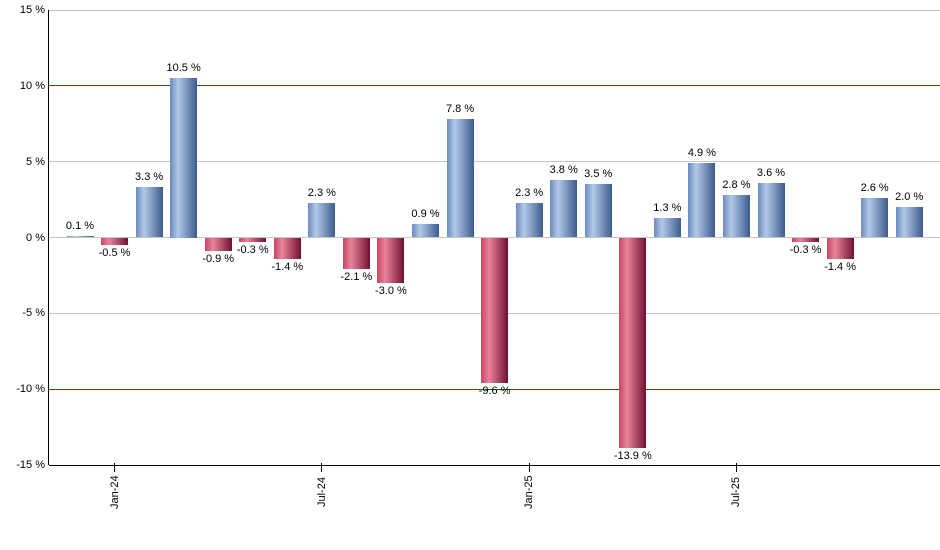 This screenshot has width=940, height=550. What do you see at coordinates (529, 492) in the screenshot?
I see `x-axis-tick-label: Jan-25` at bounding box center [529, 492].